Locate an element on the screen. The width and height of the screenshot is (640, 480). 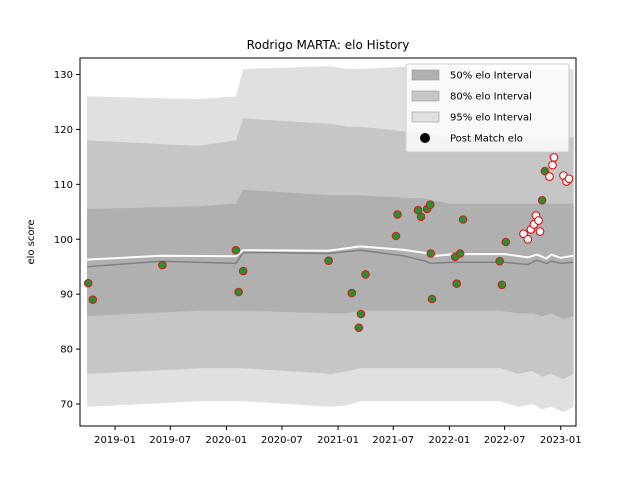
x-tick-label: 2019-01 is located at coordinates (115, 440).